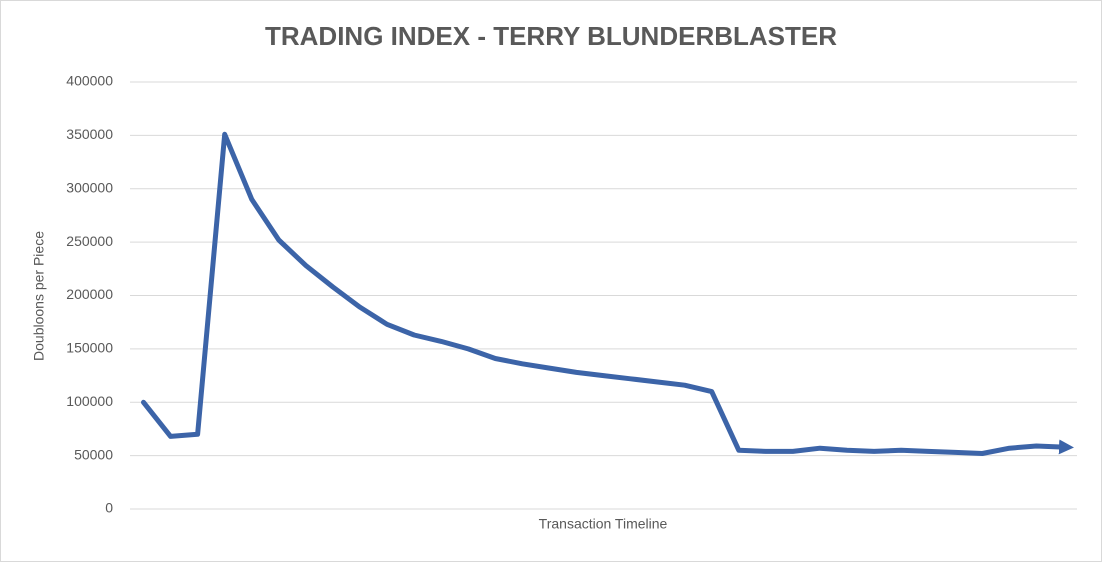 This screenshot has height=562, width=1102. Describe the element at coordinates (89, 348) in the screenshot. I see `y-tick-label: 150000` at that location.